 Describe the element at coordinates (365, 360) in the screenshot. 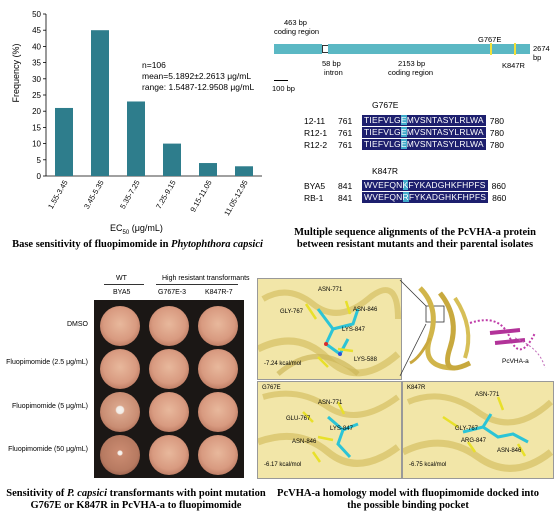

I see `wt-res-lys588: LYS-588` at that location.